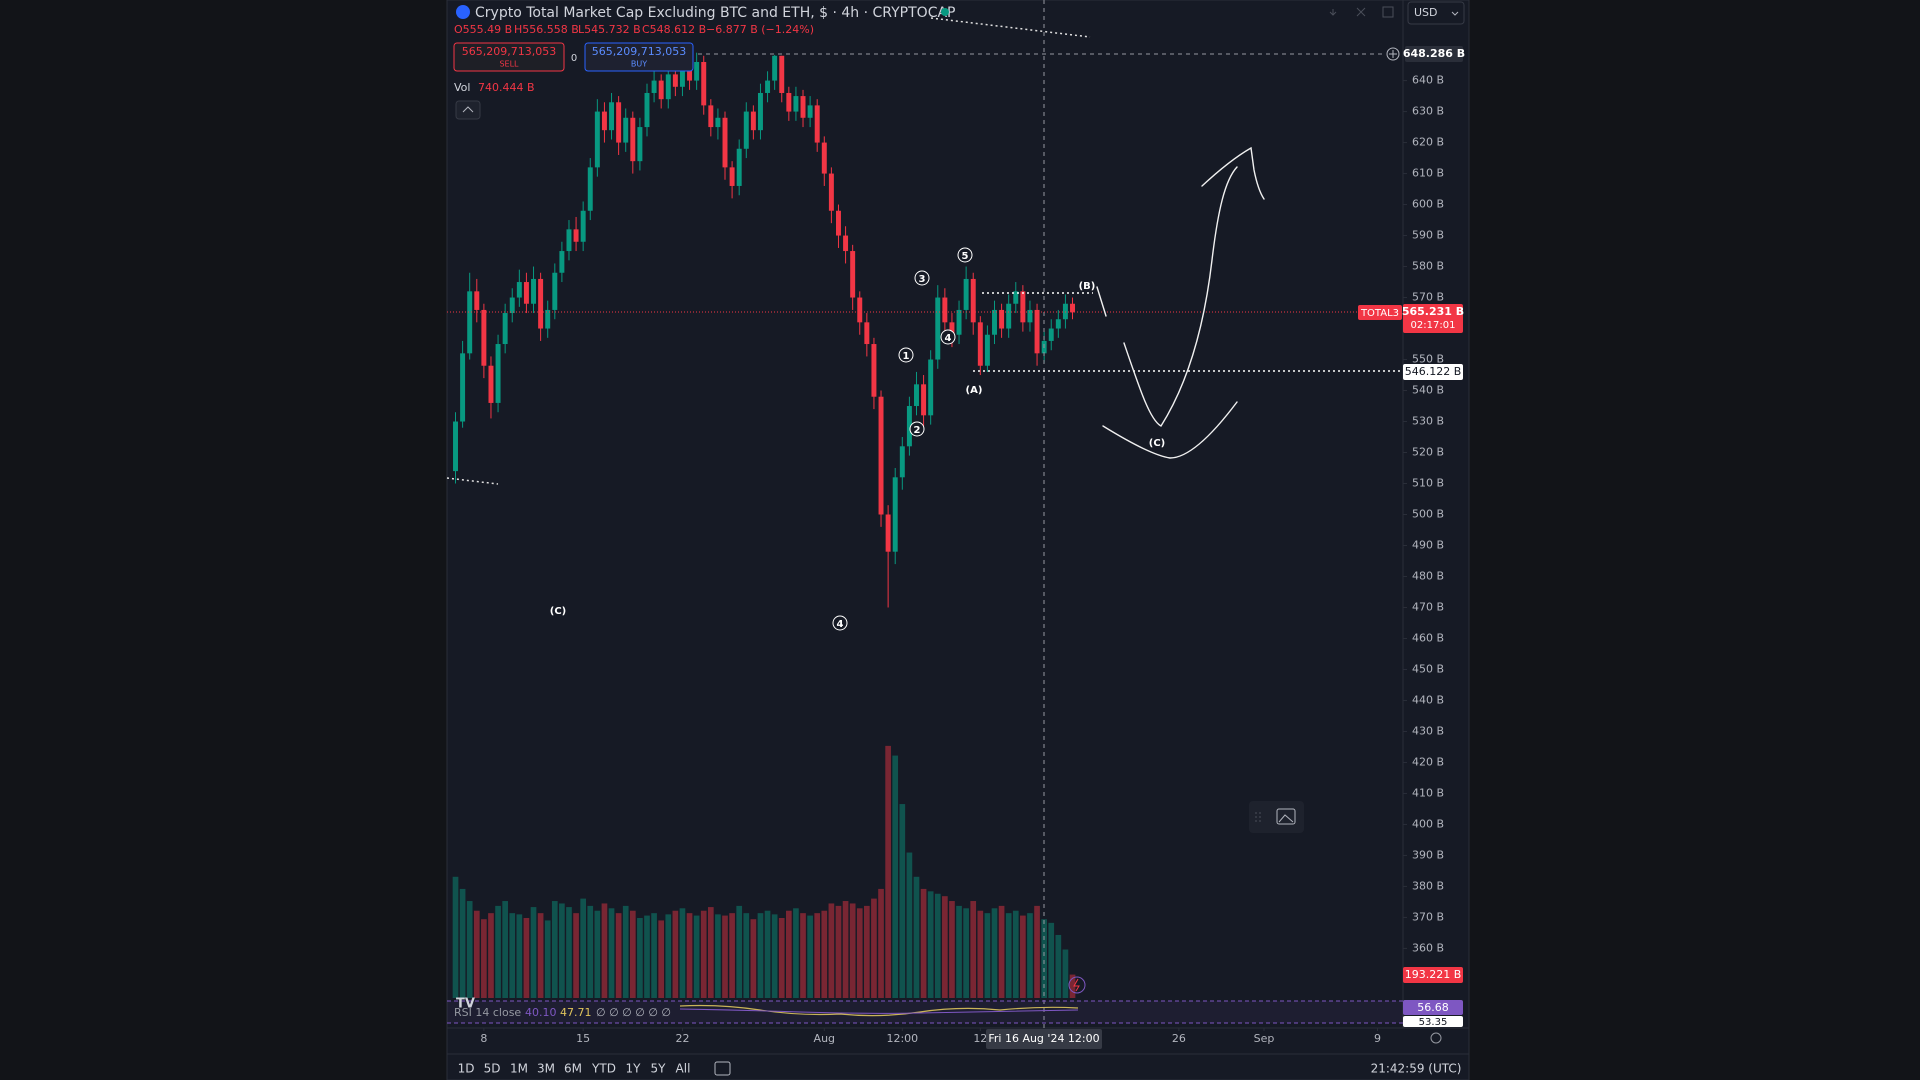 The height and width of the screenshot is (1080, 1920). I want to click on timeframe-button: YTD, so click(603, 1069).